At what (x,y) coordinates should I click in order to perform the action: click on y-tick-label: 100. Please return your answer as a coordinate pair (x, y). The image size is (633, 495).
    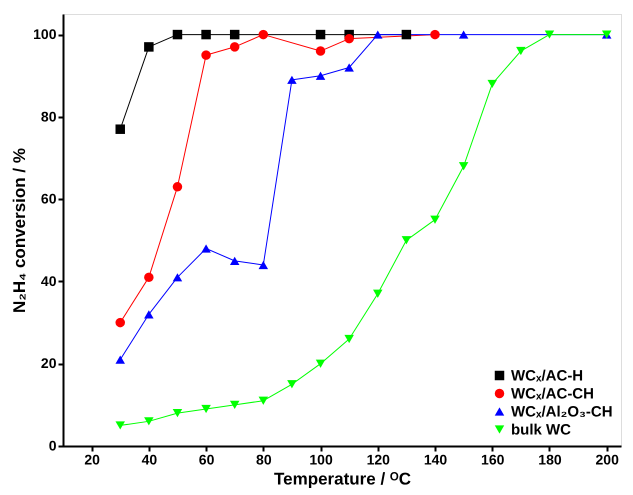
    Looking at the image, I should click on (45, 34).